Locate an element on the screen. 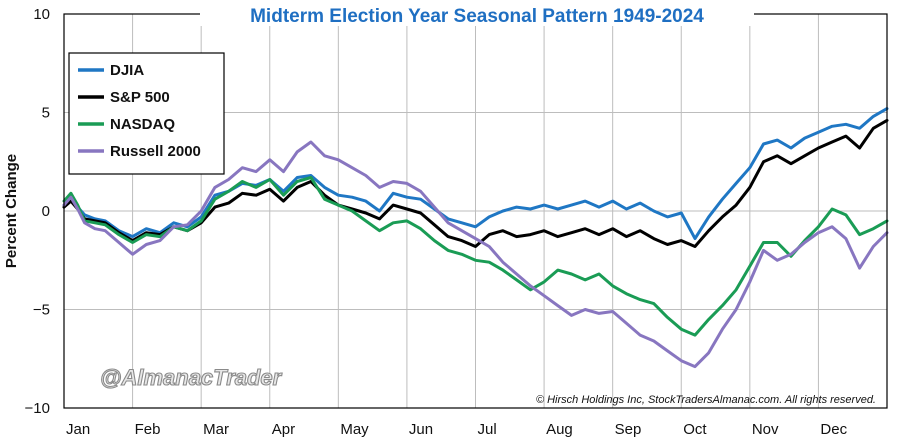 This screenshot has height=444, width=897. y-tick-labels: 10 5 0 −5 −10 is located at coordinates (37, 211).